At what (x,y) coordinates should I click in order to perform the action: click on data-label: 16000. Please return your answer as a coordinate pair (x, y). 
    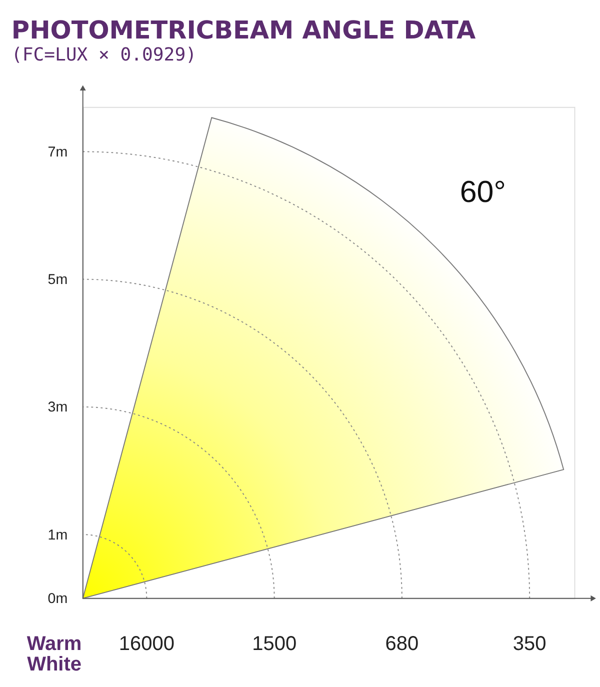
    Looking at the image, I should click on (146, 643).